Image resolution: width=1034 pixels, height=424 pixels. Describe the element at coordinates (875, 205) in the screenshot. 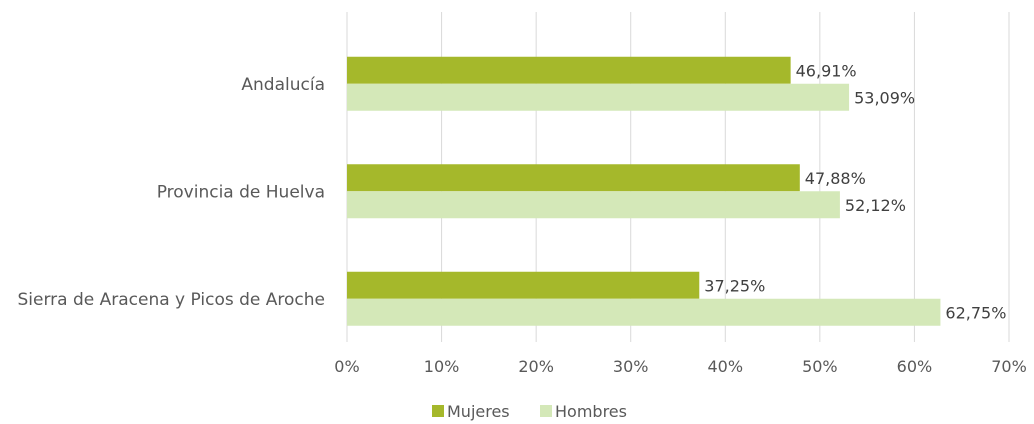

I see `data-label: 52,12%` at that location.